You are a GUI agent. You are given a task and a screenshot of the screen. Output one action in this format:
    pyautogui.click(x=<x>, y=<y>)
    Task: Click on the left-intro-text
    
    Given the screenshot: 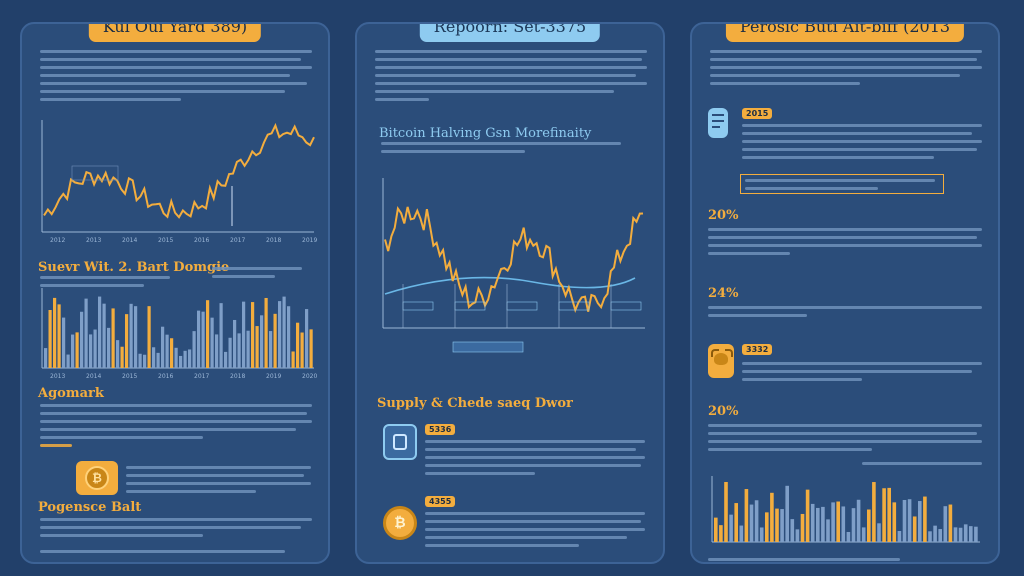 What is the action you would take?
    pyautogui.click(x=176, y=78)
    